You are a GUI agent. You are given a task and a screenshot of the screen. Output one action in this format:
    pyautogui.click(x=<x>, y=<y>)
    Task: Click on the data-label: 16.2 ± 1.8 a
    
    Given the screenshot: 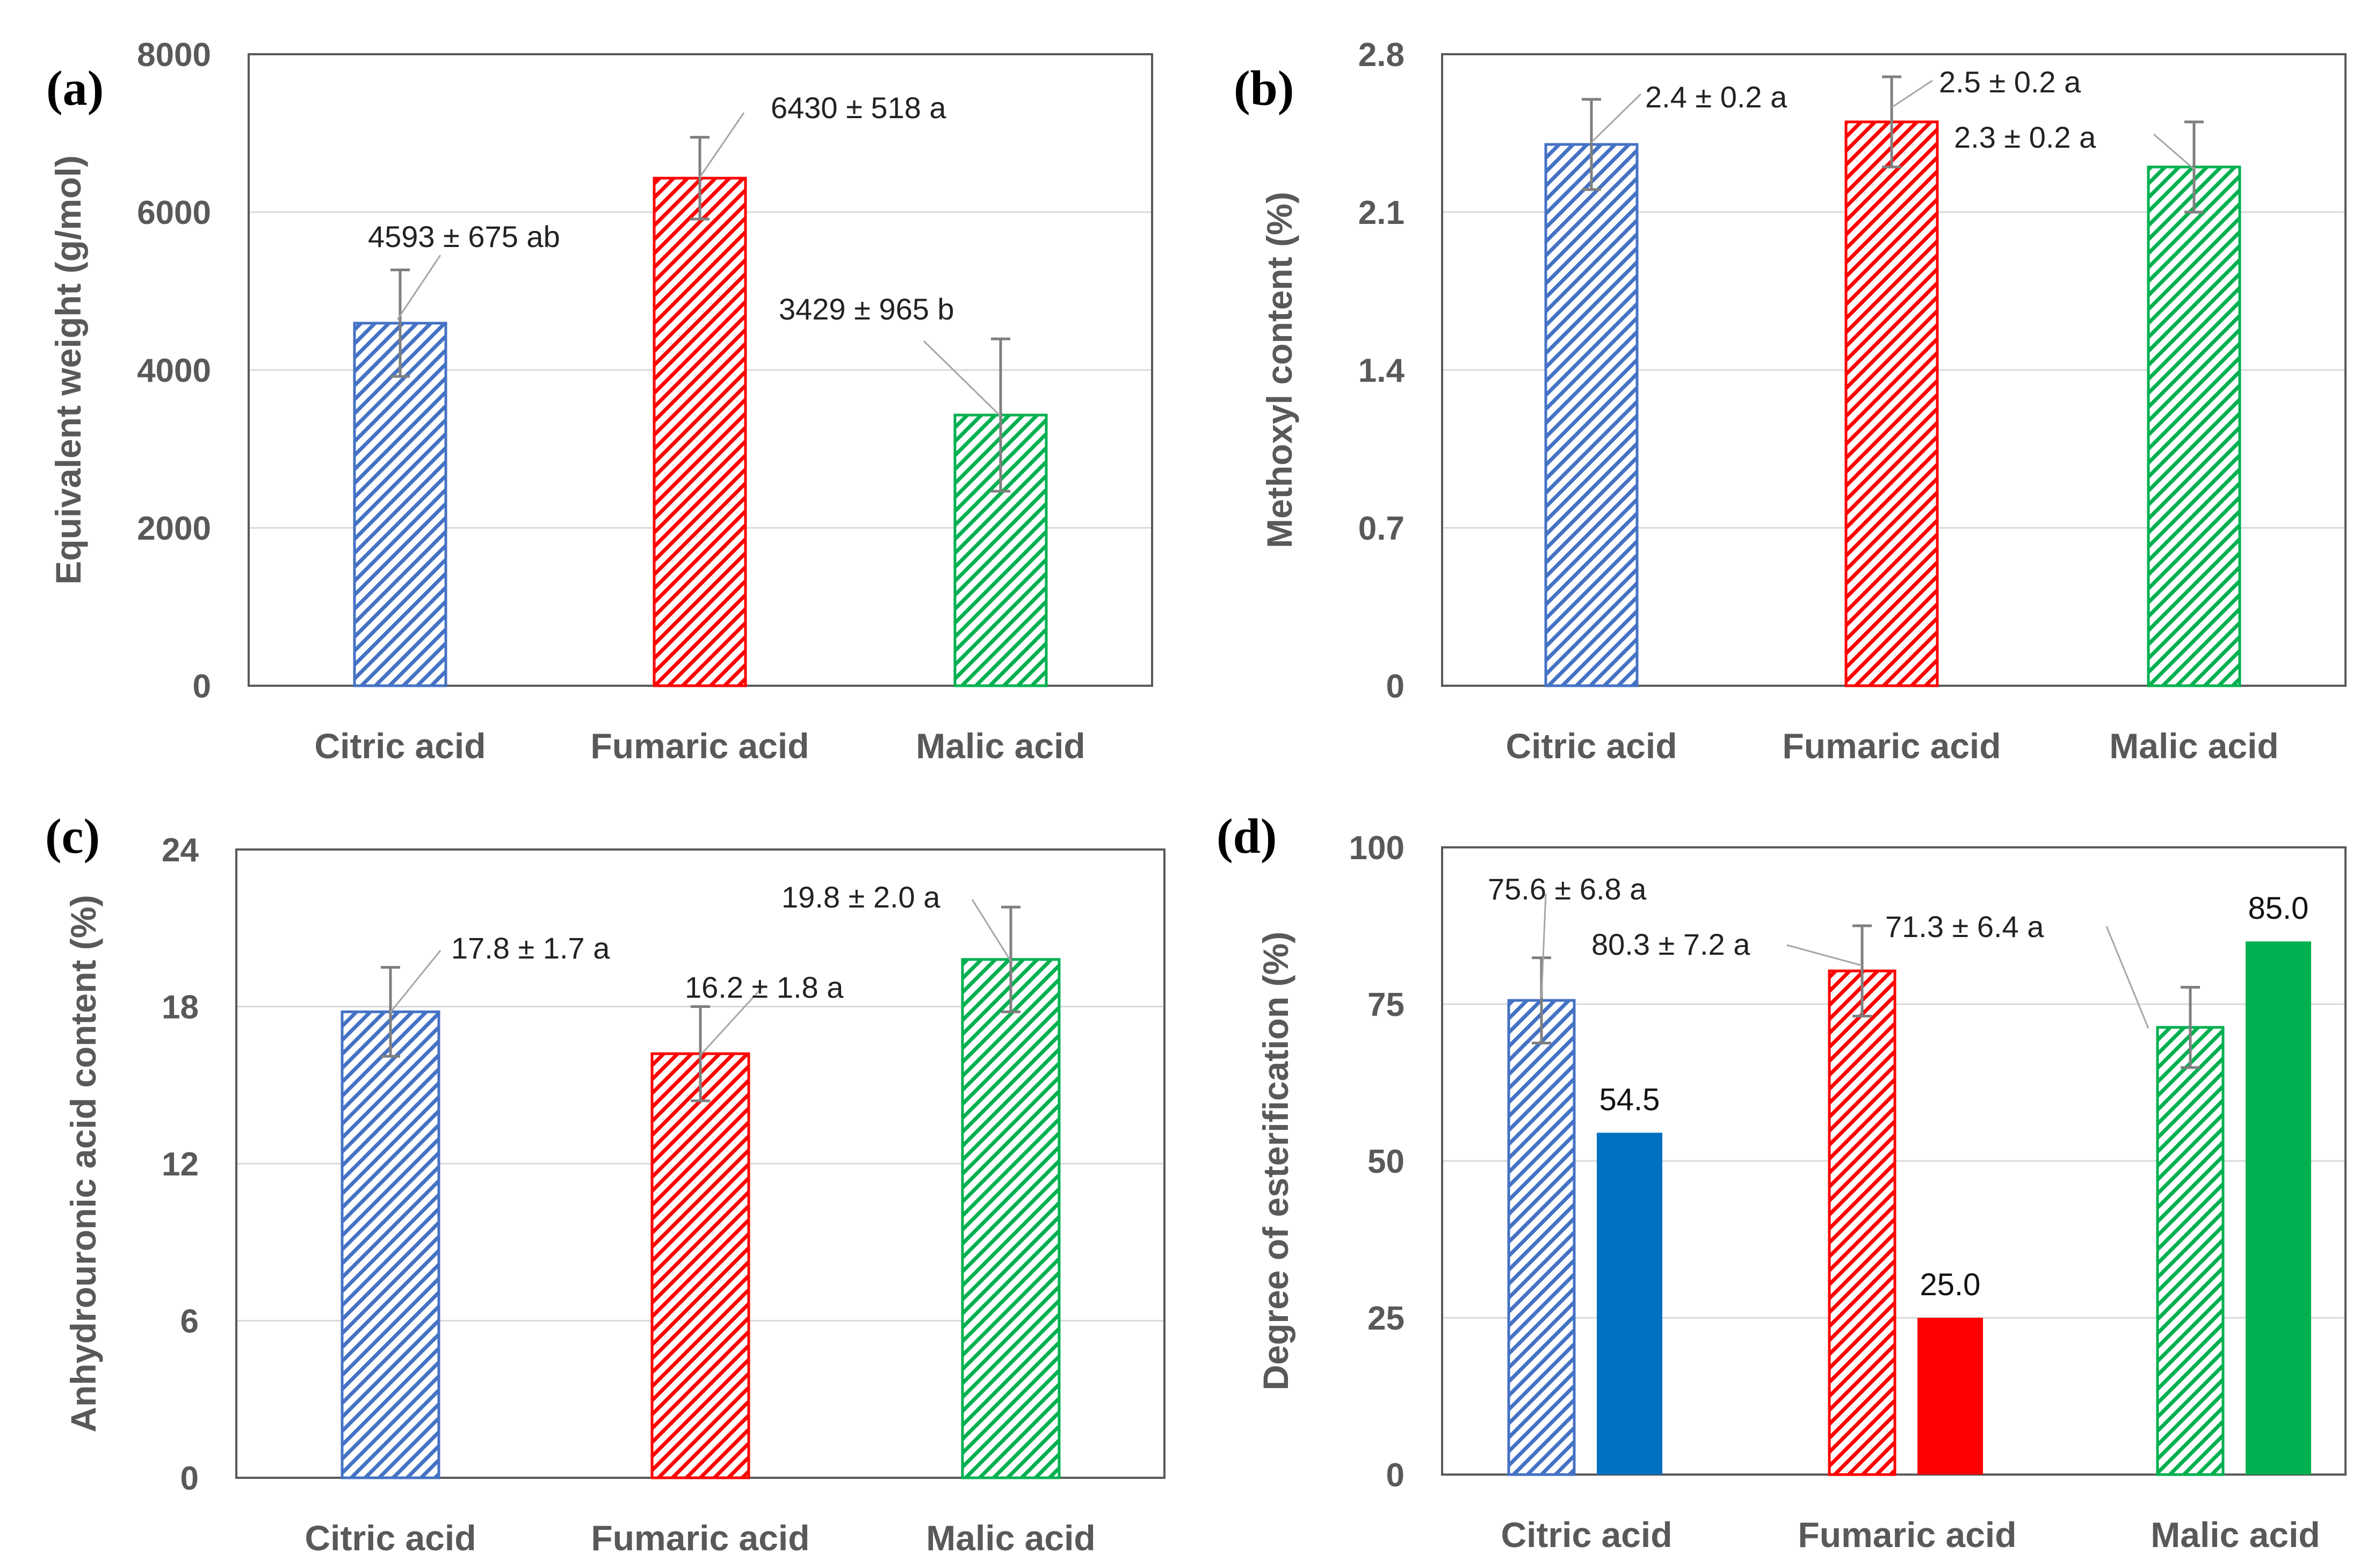 What is the action you would take?
    pyautogui.click(x=764, y=987)
    